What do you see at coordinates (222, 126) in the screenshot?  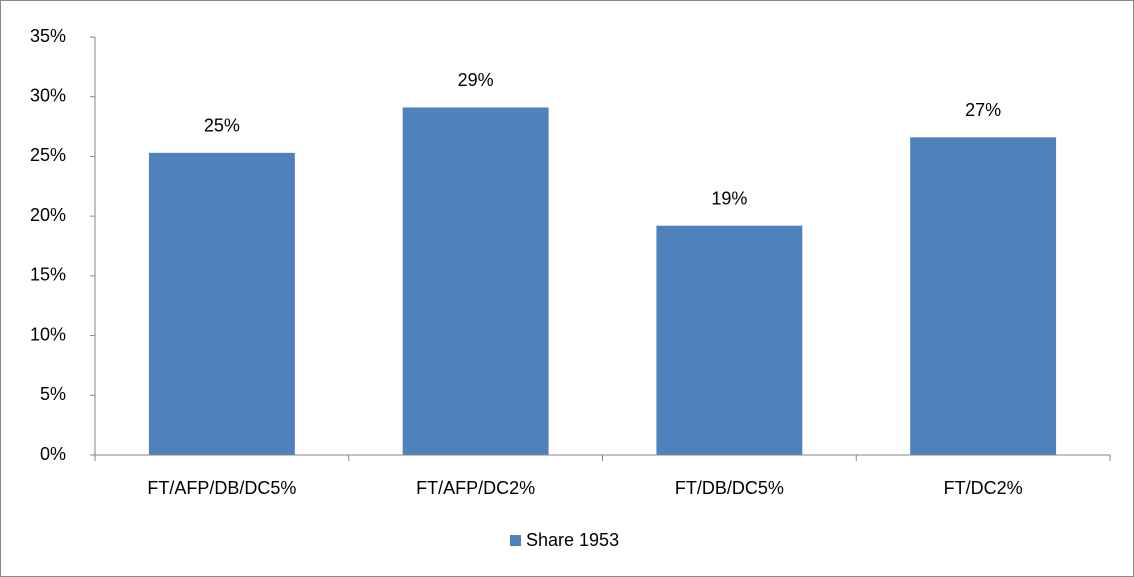 I see `data-label: 25%` at bounding box center [222, 126].